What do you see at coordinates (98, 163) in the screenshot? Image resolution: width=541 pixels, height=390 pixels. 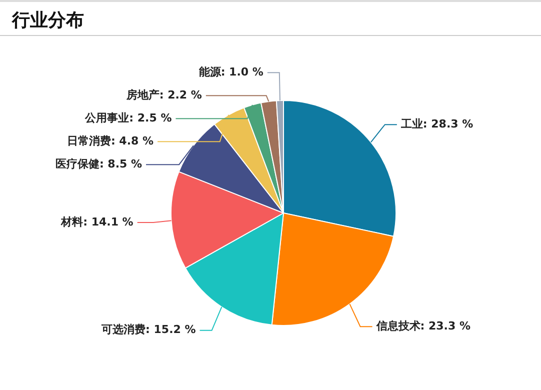 I see `slice-label: 医疗保健: 8.5 %` at bounding box center [98, 163].